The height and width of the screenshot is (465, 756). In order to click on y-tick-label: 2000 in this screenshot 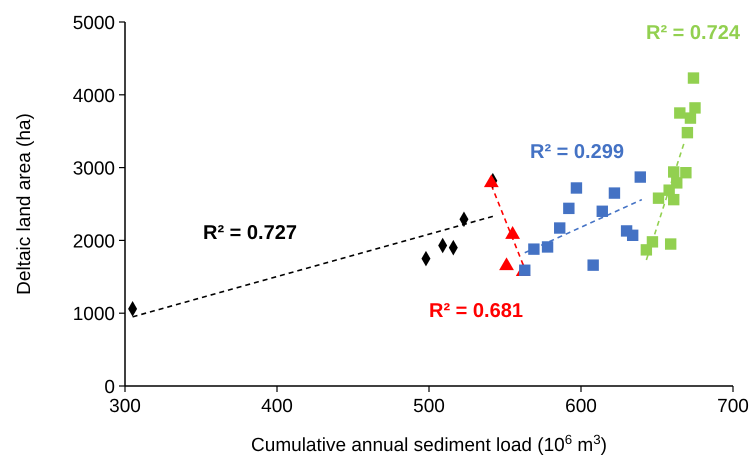, I will do `click(93, 241)`.